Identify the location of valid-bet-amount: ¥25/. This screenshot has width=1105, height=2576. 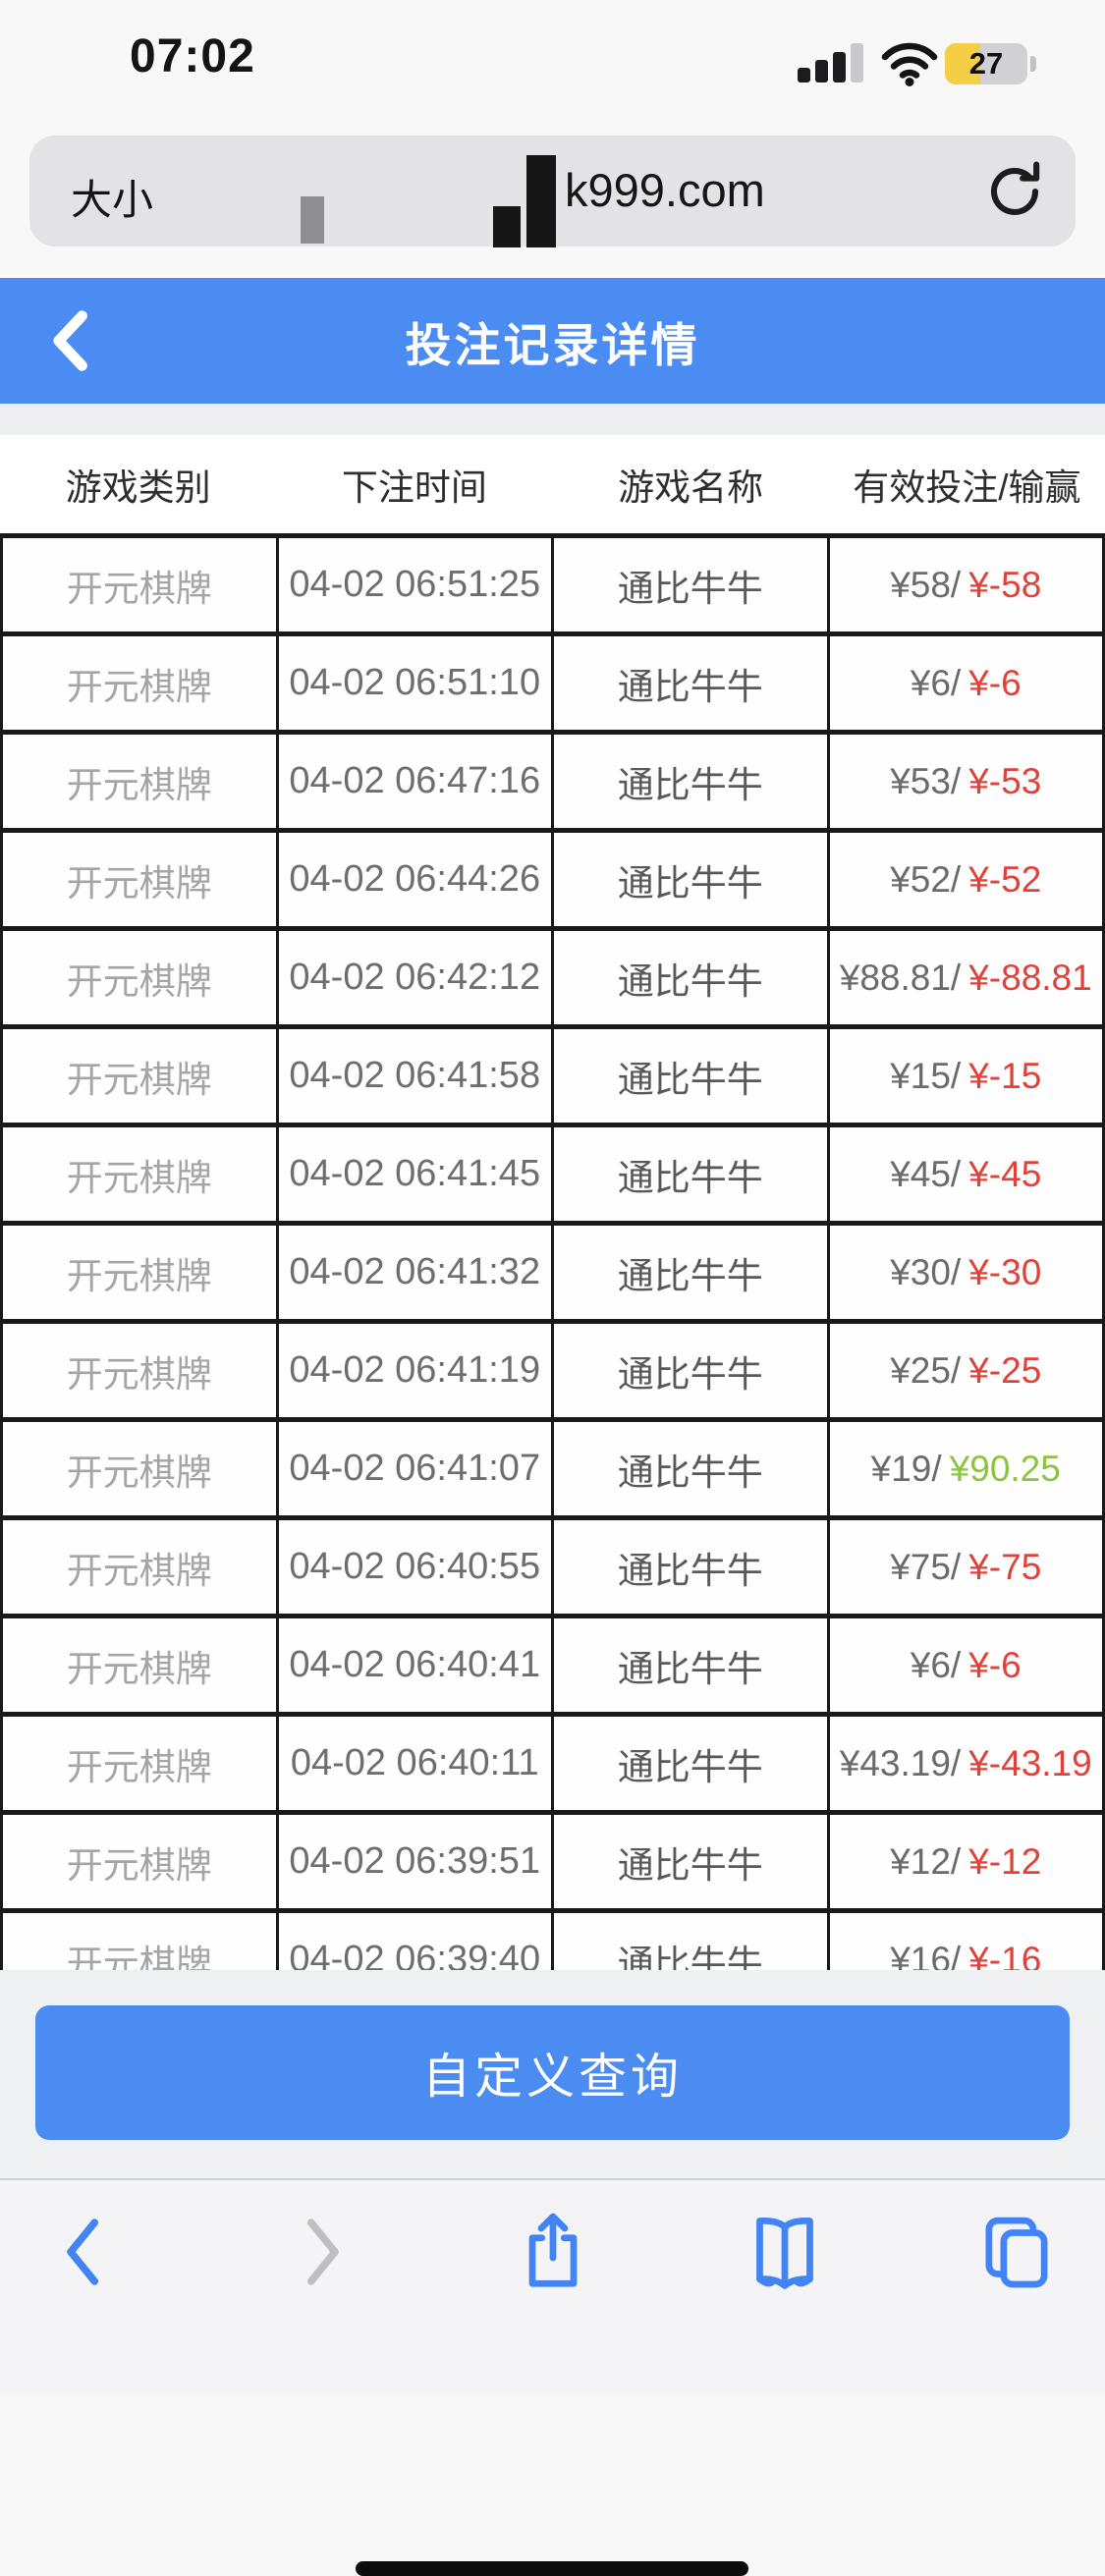
(926, 1370).